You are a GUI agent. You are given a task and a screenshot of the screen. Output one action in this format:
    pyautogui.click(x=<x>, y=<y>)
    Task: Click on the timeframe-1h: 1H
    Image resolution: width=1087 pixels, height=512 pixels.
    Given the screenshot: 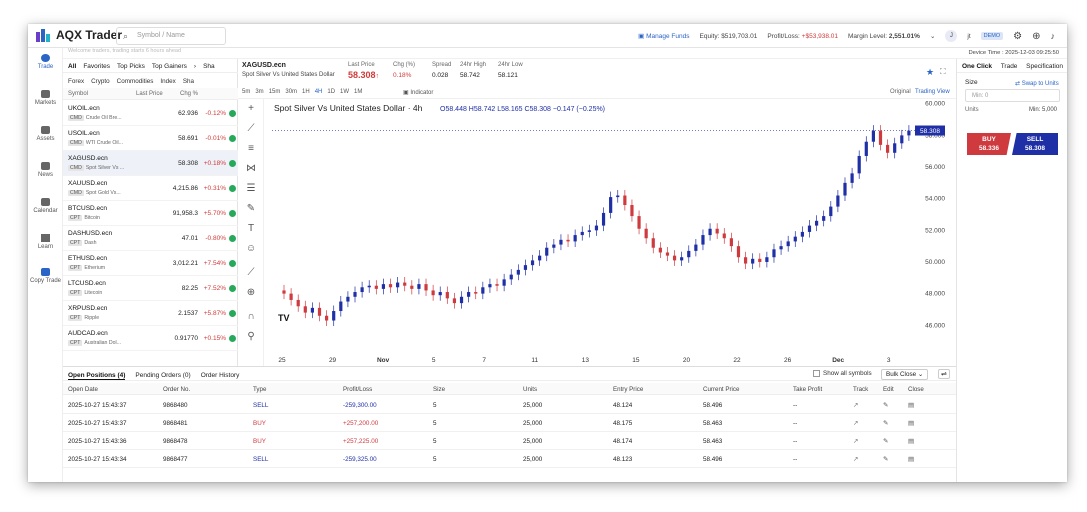 What is the action you would take?
    pyautogui.click(x=306, y=92)
    